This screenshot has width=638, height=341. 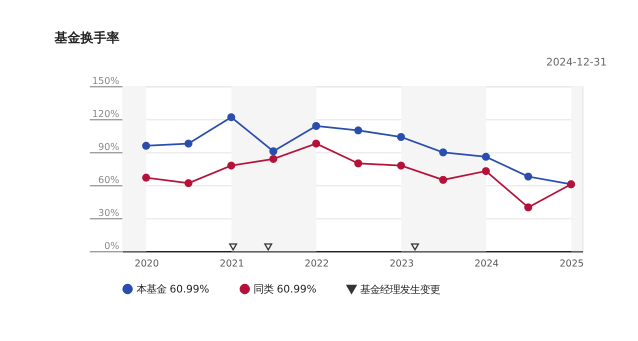 I want to click on x-tick-label: 2020, so click(x=146, y=264).